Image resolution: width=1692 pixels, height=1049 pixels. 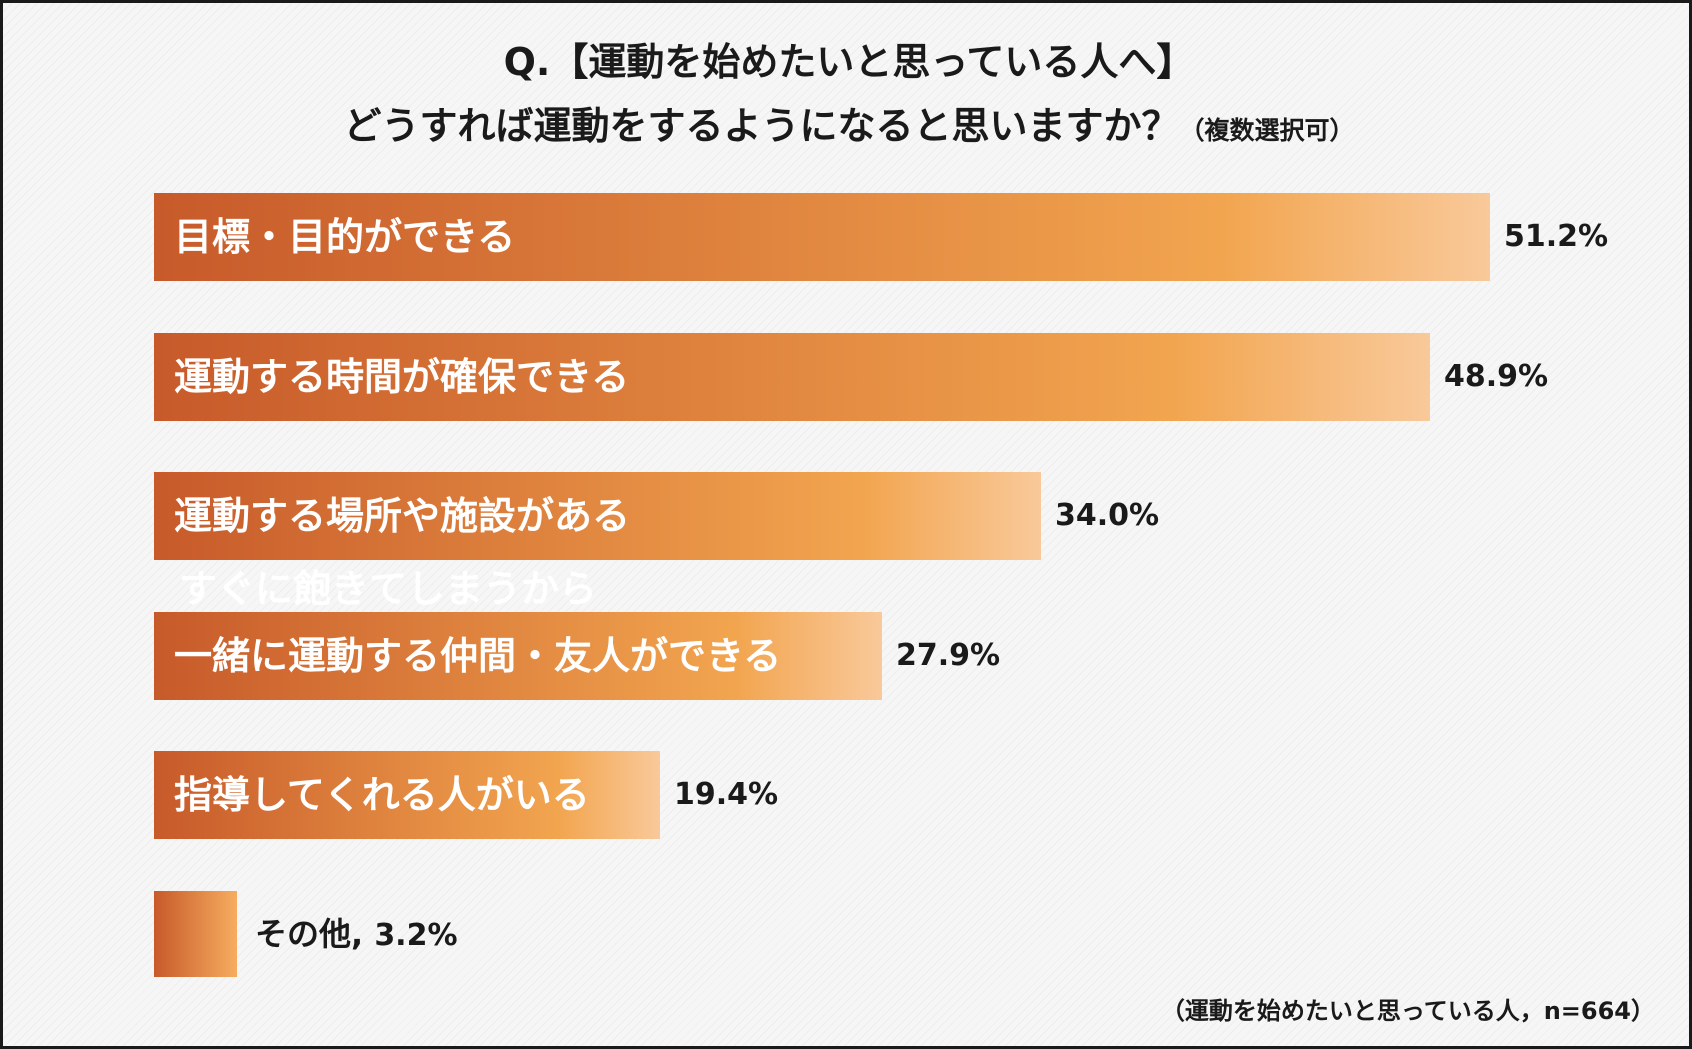 I want to click on value-label-2: 48.9%, so click(x=1496, y=376).